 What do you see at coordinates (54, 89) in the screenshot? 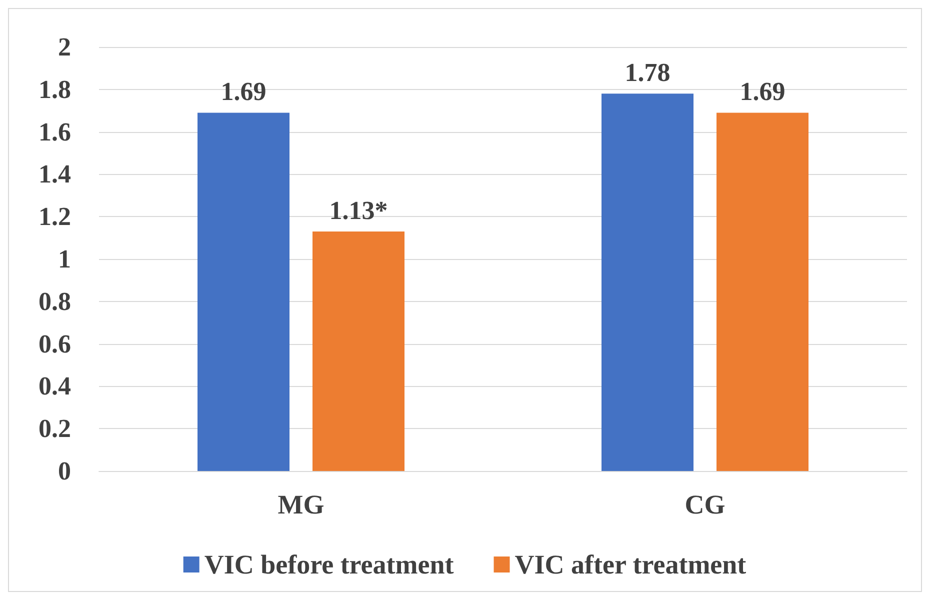
I see `y-tick-label: 1.8` at bounding box center [54, 89].